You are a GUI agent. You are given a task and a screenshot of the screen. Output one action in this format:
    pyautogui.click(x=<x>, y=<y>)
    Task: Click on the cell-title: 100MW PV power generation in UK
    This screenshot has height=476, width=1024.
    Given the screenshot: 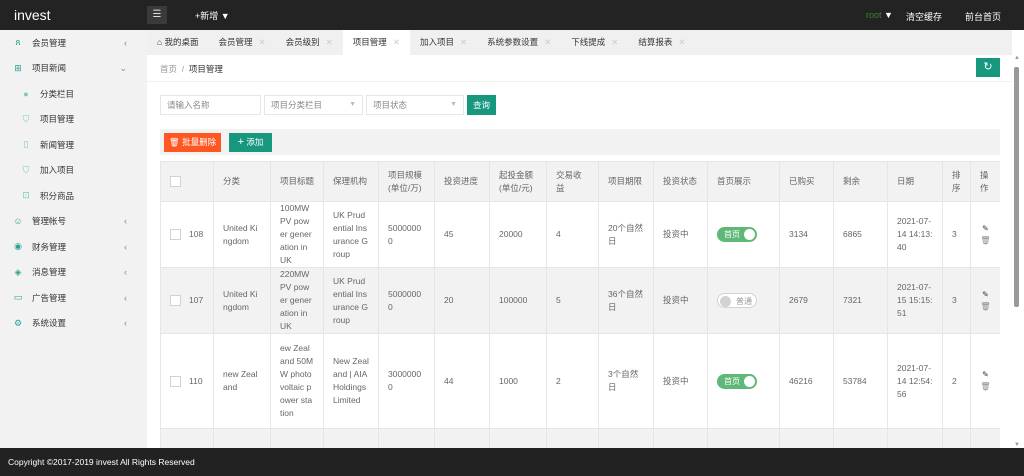 What is the action you would take?
    pyautogui.click(x=297, y=234)
    